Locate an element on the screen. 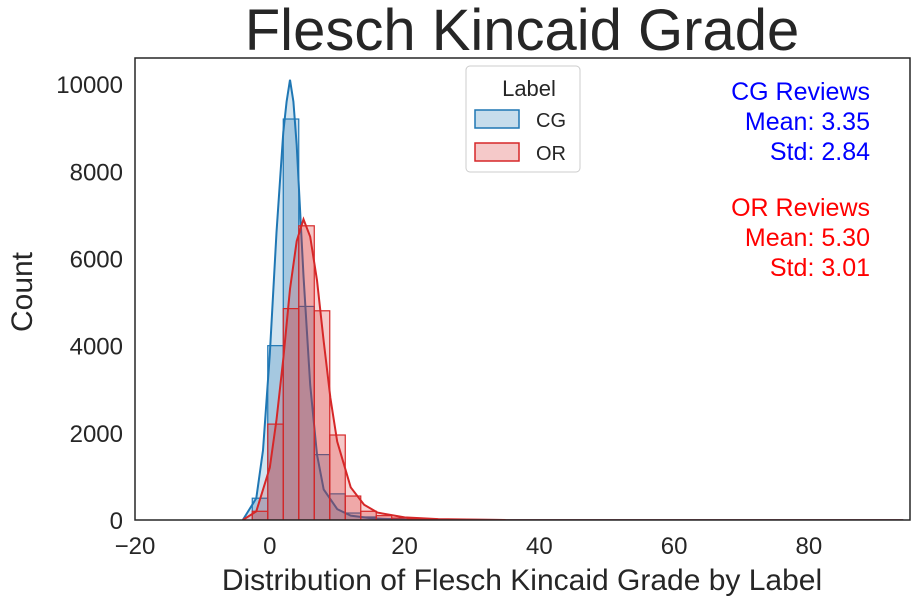 Image resolution: width=920 pixels, height=604 pixels. legend-label-cg: CG is located at coordinates (551, 121).